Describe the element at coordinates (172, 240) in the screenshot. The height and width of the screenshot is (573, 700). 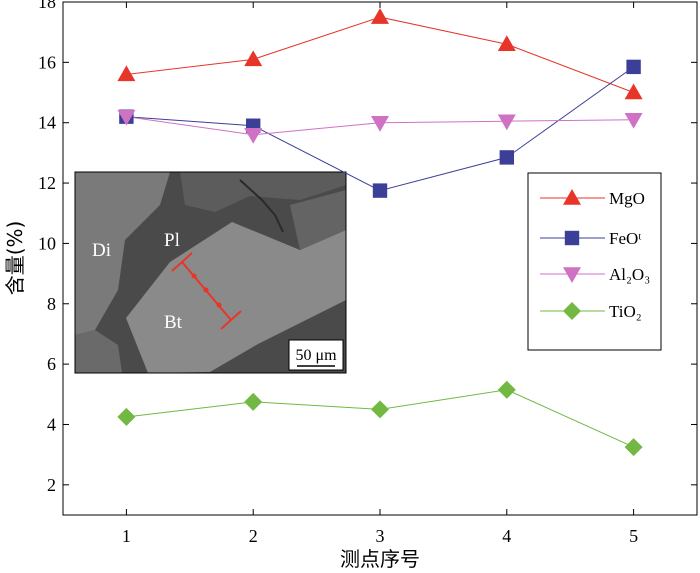
I see `inset-label-pl: Pl` at that location.